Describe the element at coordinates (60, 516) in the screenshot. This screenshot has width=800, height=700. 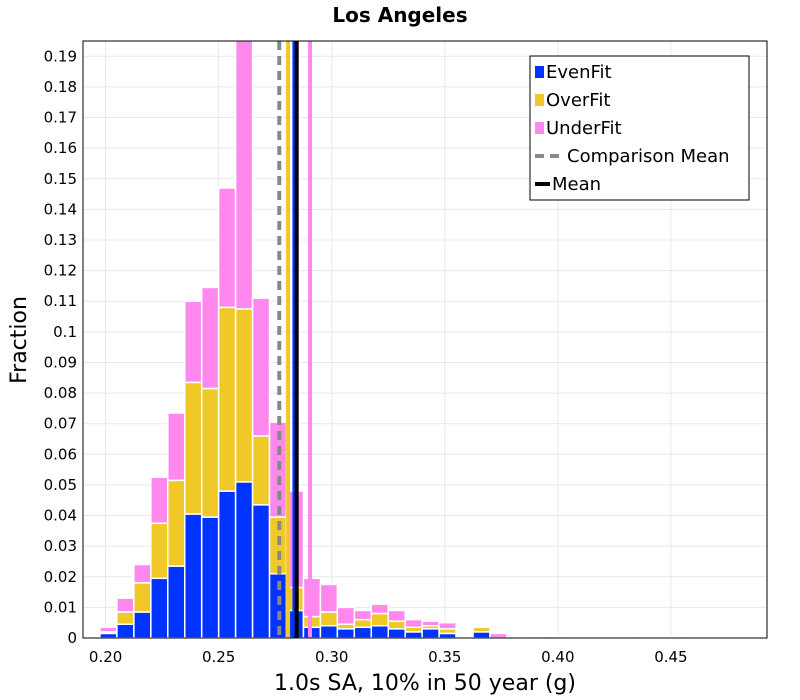
I see `y-tick-label: 0.04` at that location.